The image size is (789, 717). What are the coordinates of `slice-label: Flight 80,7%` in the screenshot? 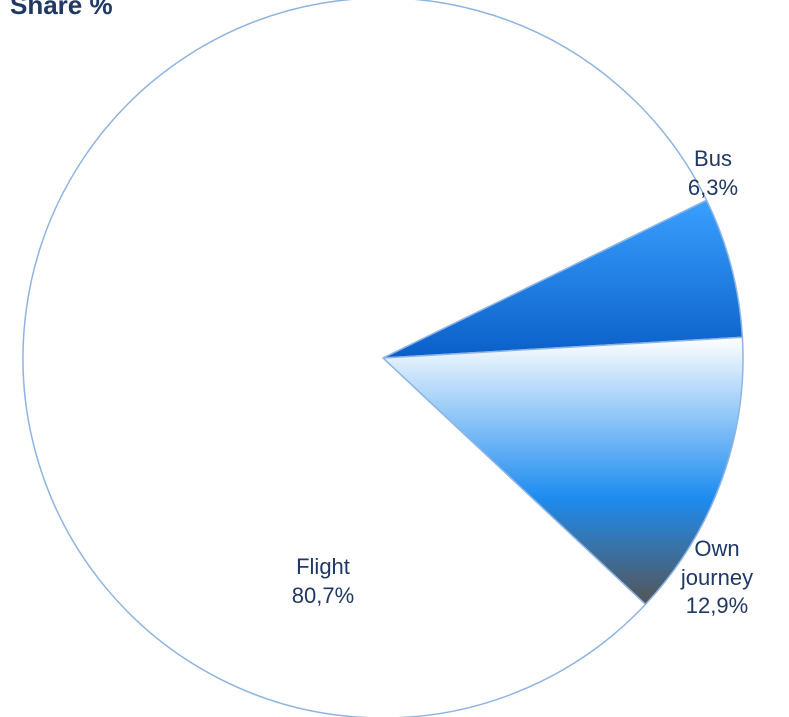 It's located at (323, 581).